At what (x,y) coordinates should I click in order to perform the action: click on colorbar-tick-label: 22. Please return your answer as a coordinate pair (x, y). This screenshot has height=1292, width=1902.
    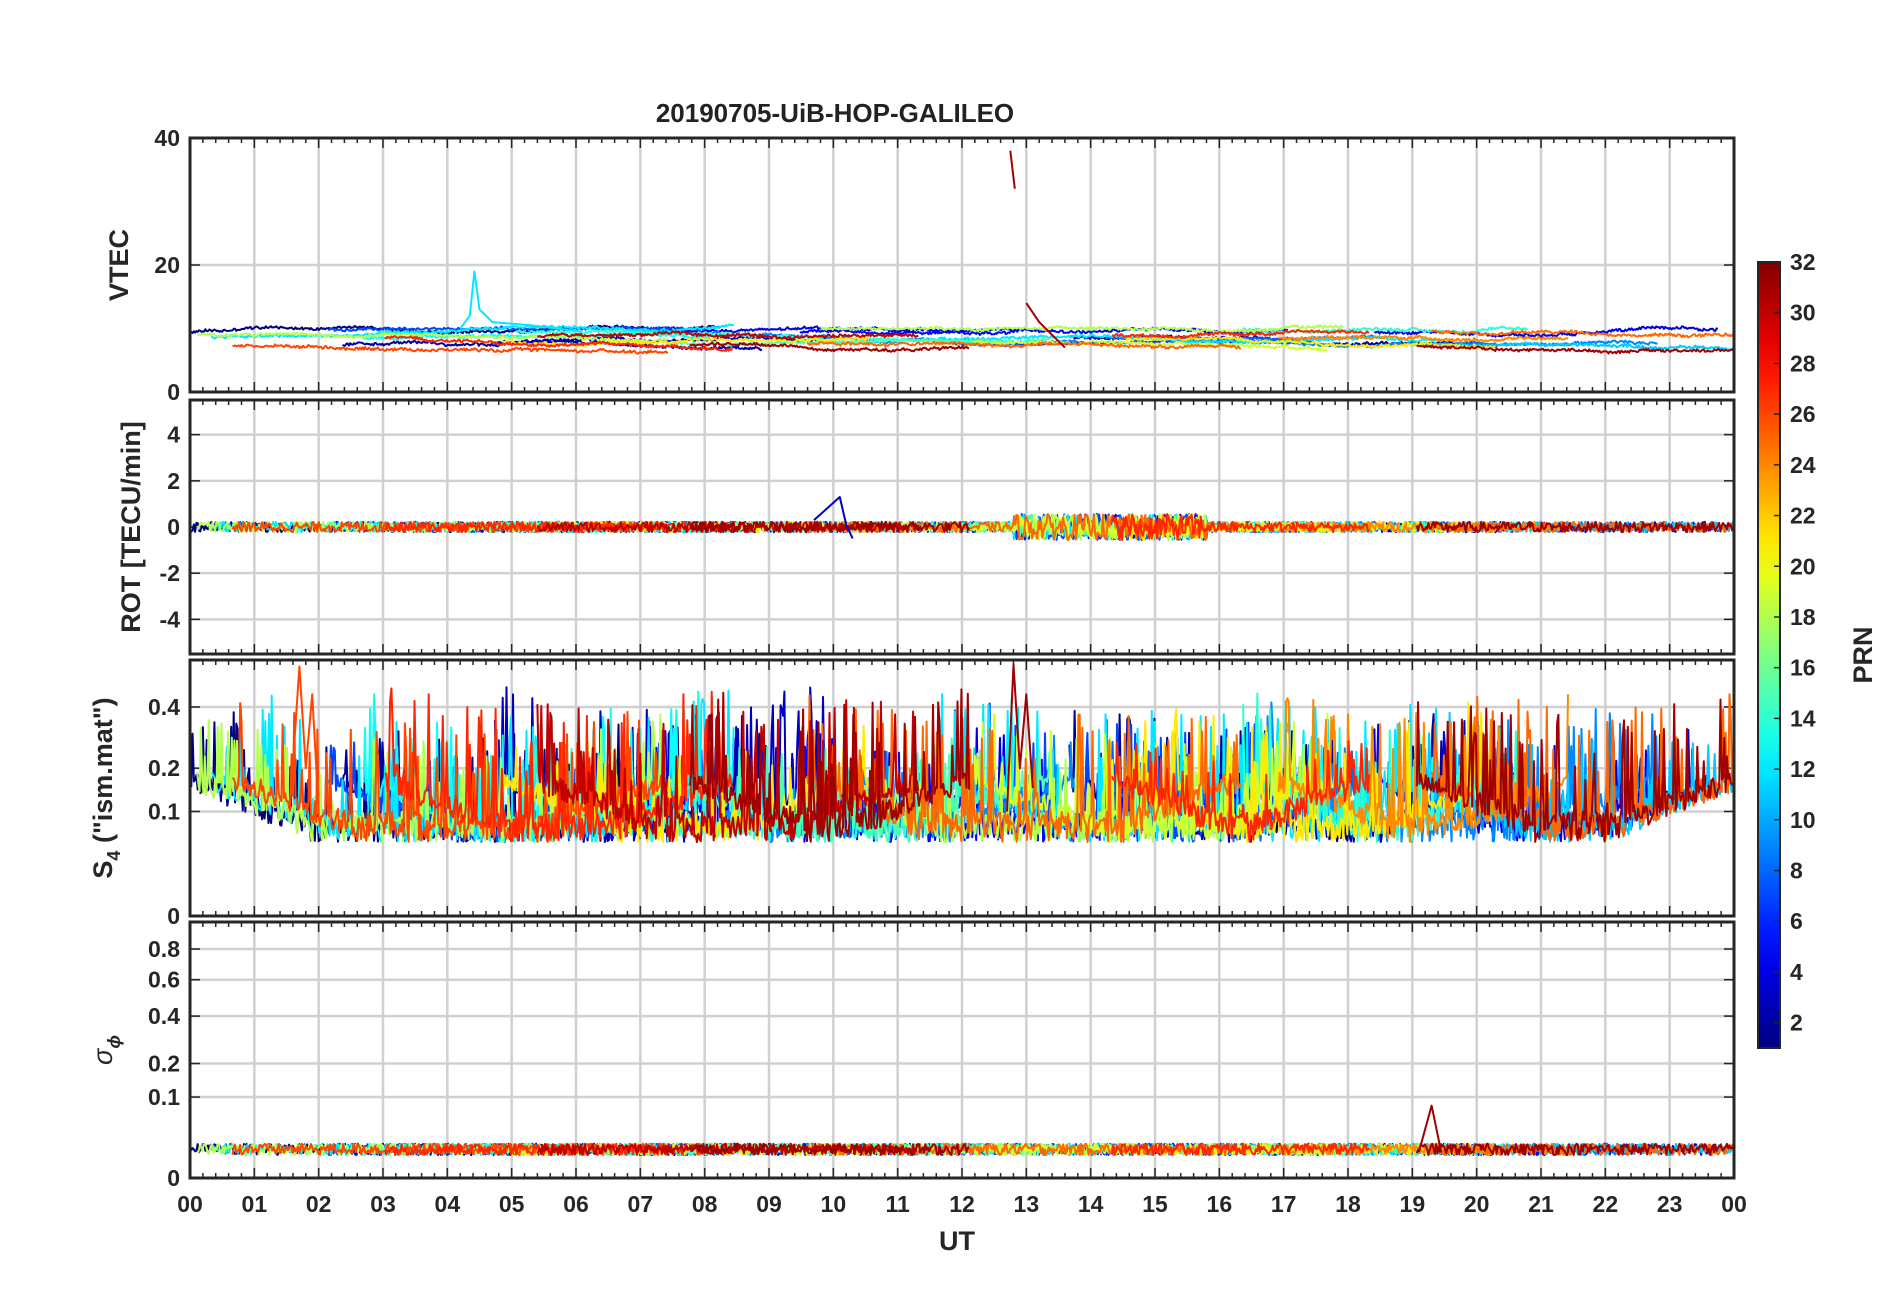
    Looking at the image, I should click on (1803, 516).